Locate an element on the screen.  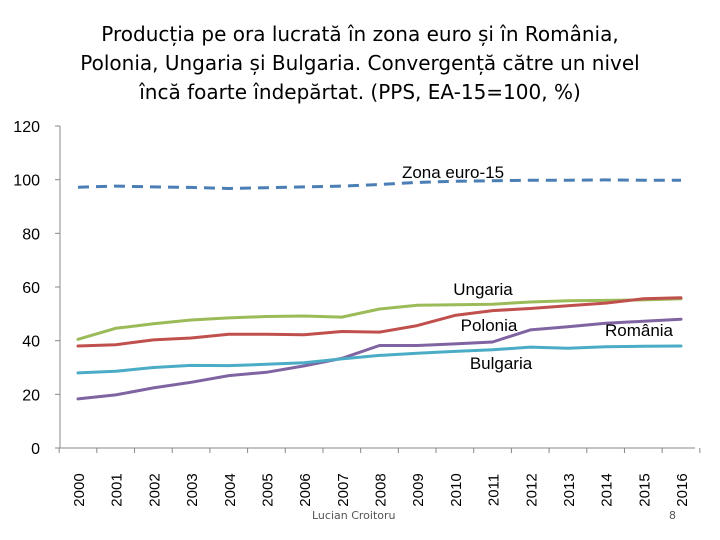
x-tick-label: 2003 is located at coordinates (192, 489).